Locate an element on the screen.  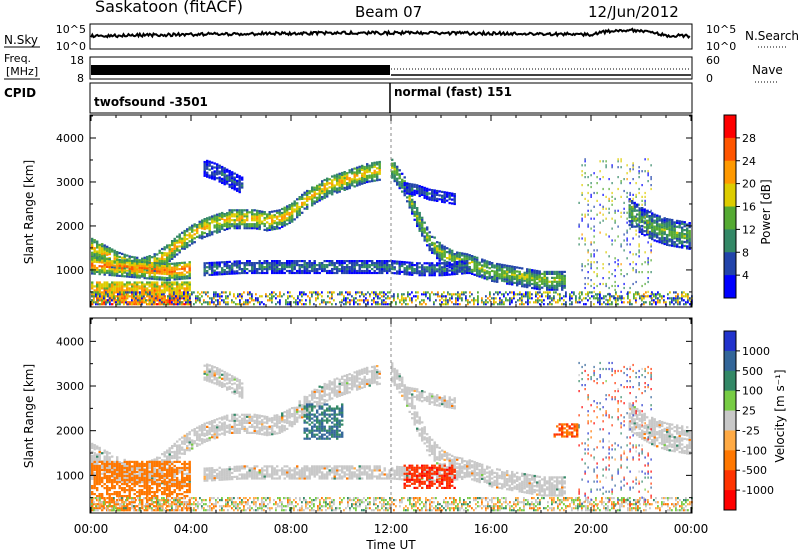
velocity-cell is located at coordinates (132, 468).